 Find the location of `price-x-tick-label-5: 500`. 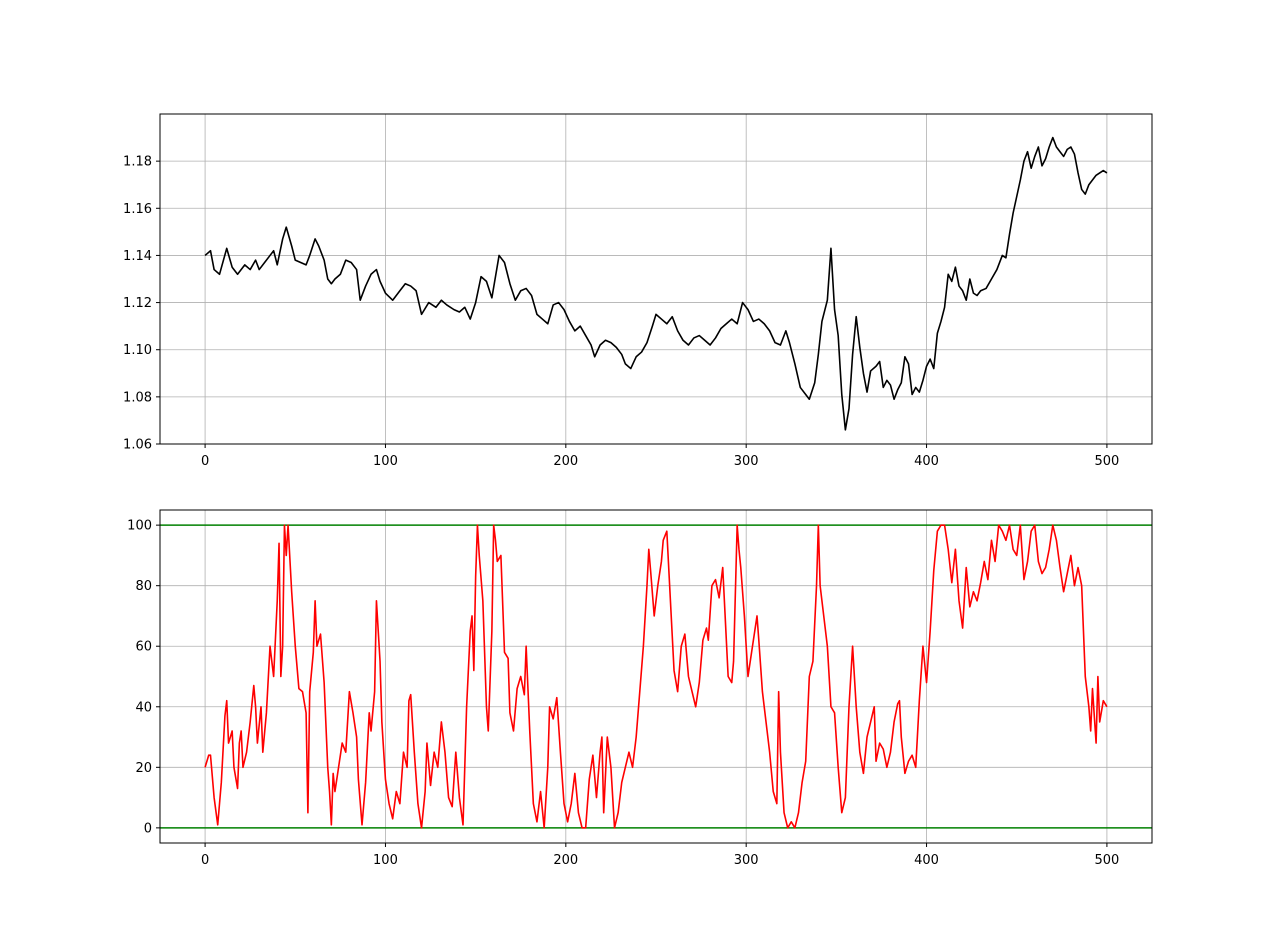

price-x-tick-label-5: 500 is located at coordinates (1106, 461).